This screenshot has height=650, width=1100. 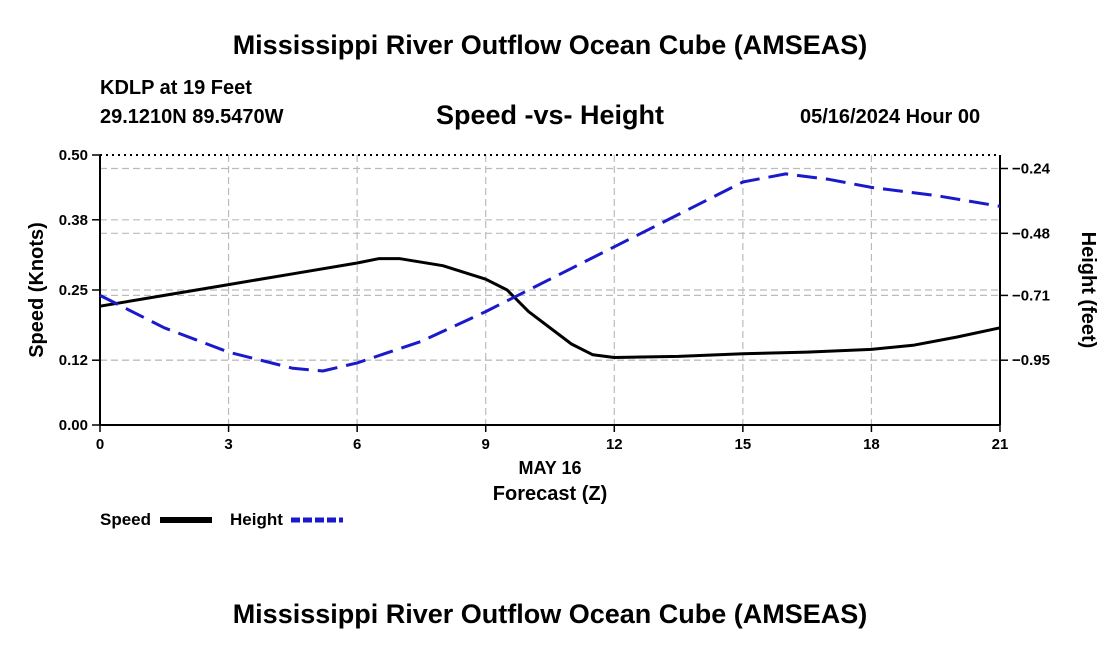 What do you see at coordinates (1031, 295) in the screenshot?
I see `y2-tick-label: −0.71` at bounding box center [1031, 295].